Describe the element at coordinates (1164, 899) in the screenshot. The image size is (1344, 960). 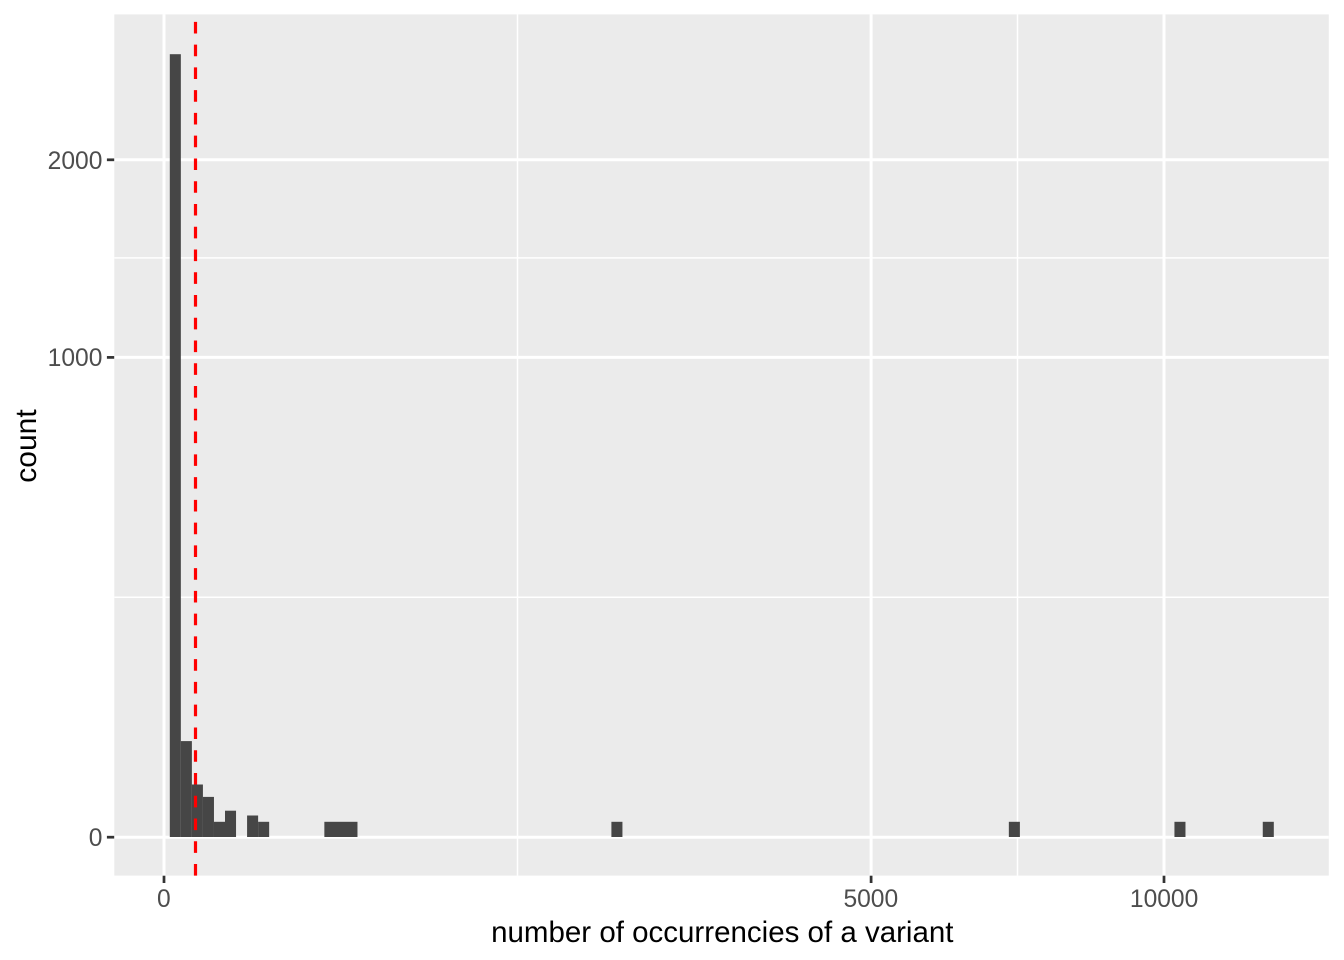
I see `svg-text: 10000` at that location.